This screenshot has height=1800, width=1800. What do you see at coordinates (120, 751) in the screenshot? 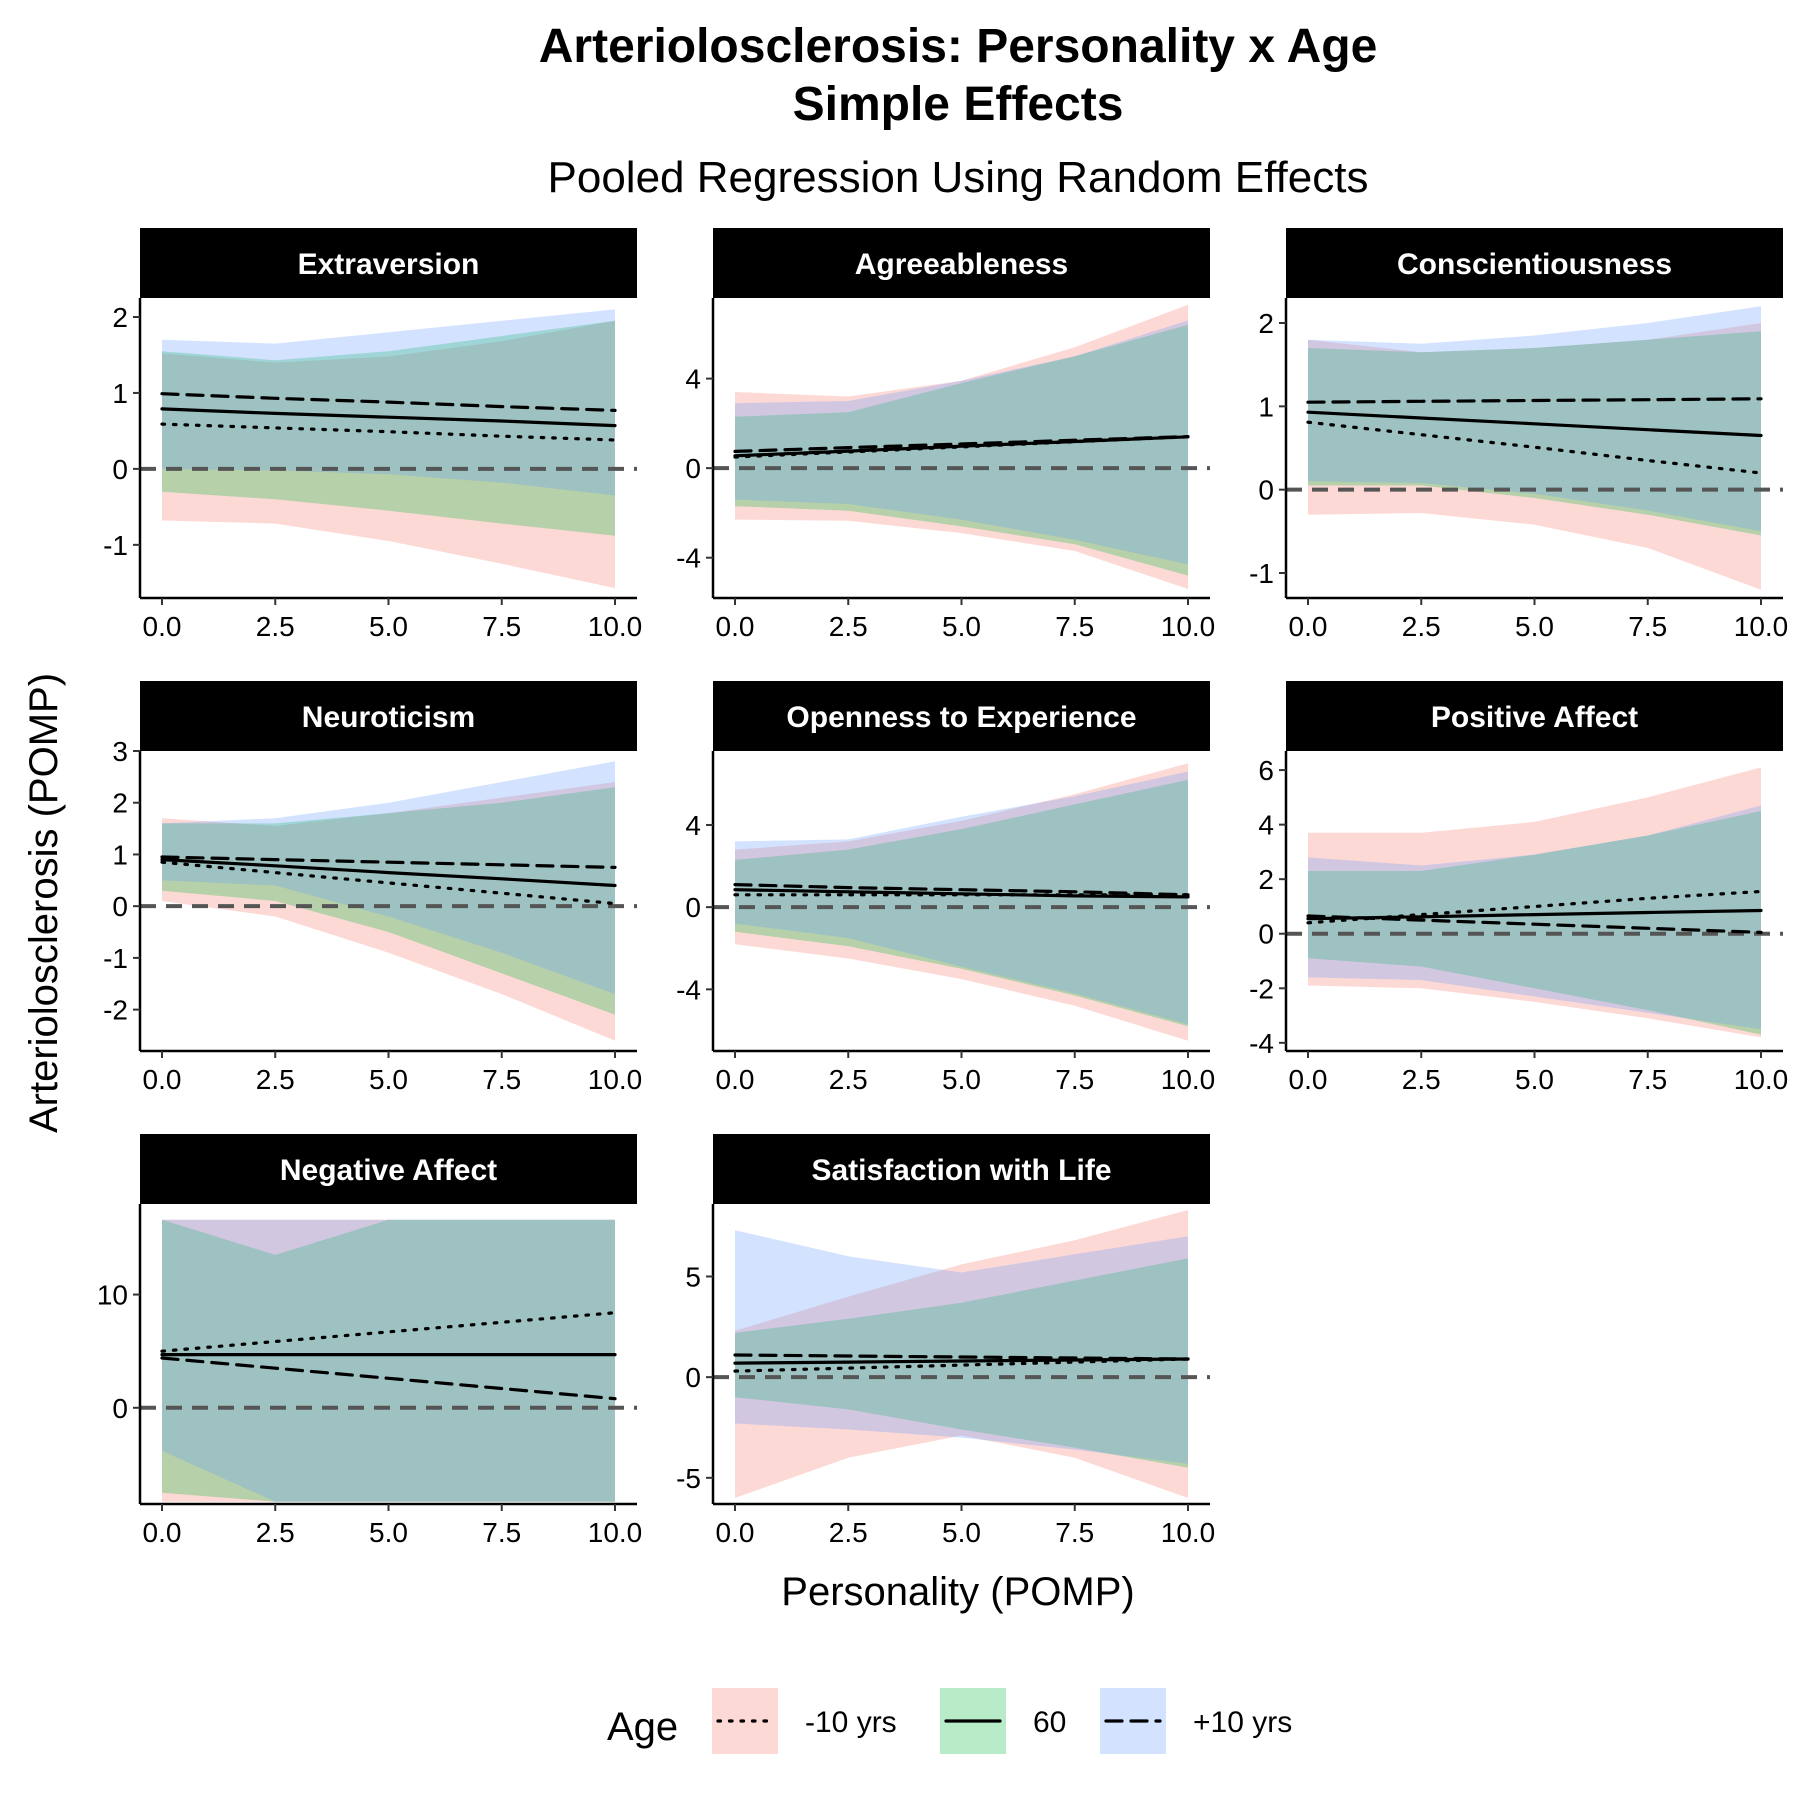
I see `y-tick-label: 3` at bounding box center [120, 751].